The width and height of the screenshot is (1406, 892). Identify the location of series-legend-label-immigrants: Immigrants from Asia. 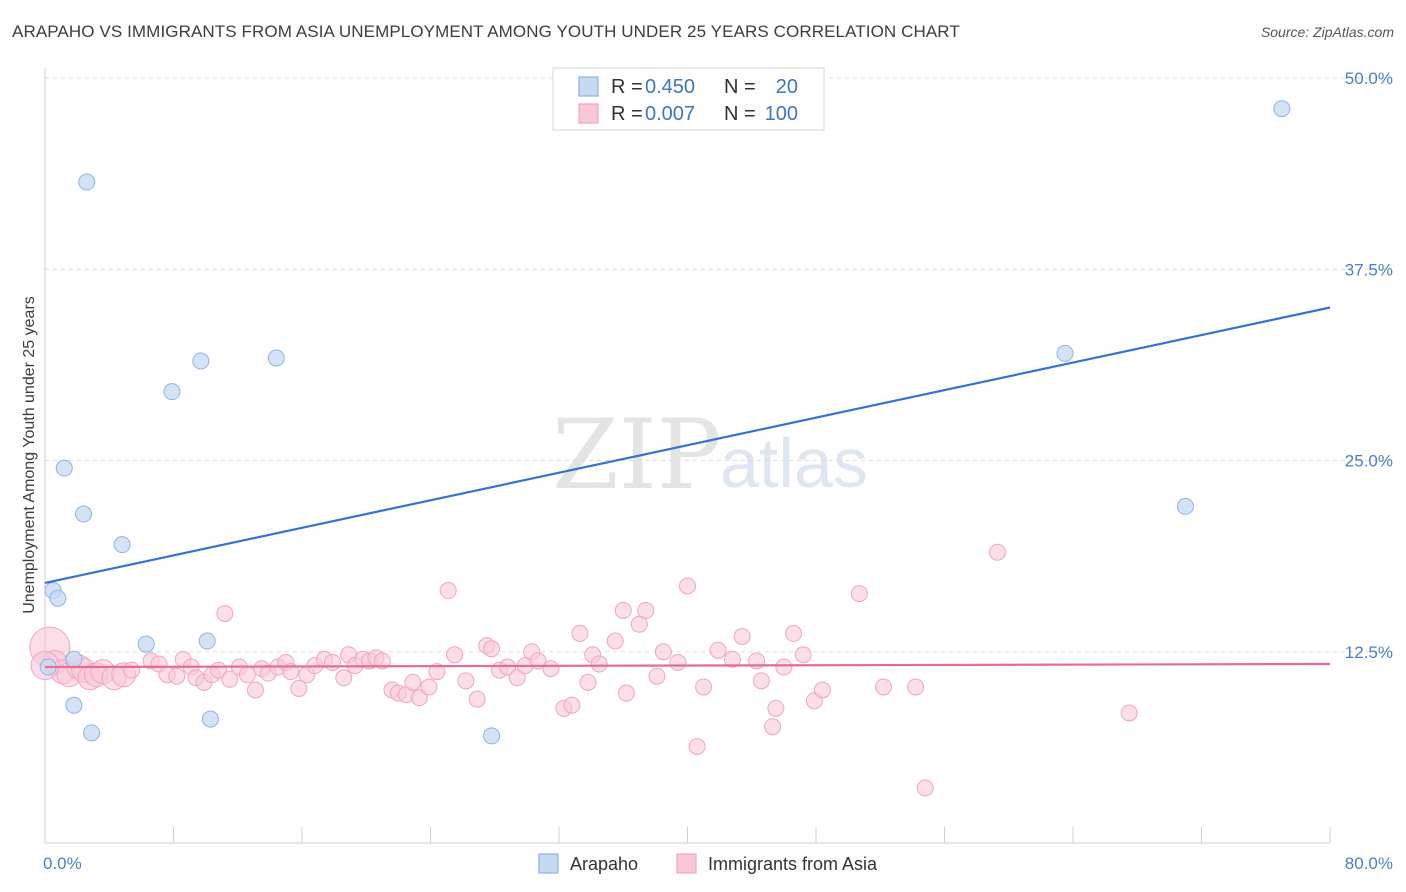
(793, 864).